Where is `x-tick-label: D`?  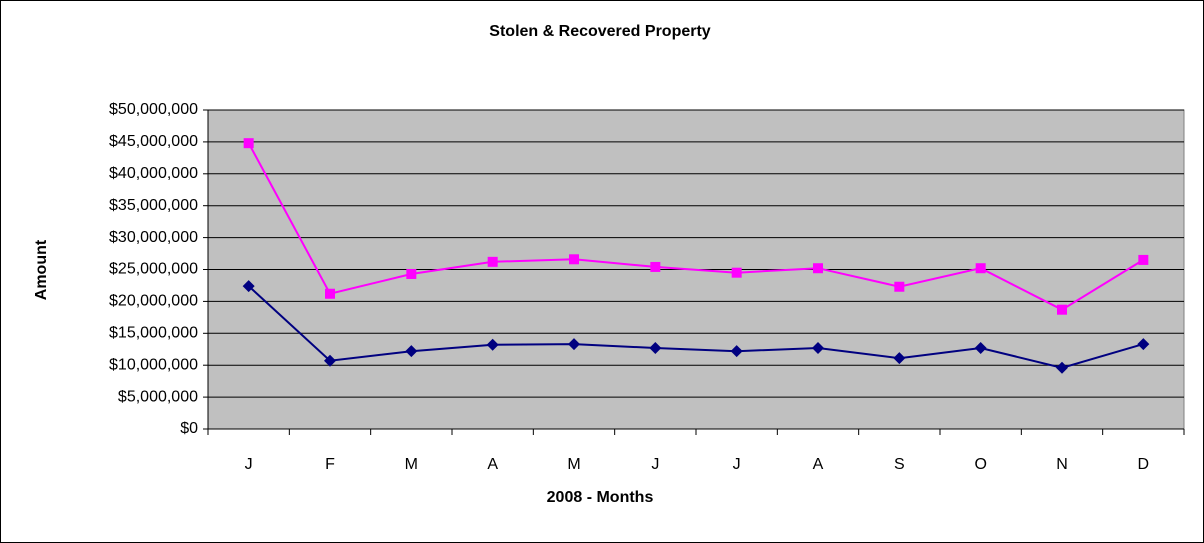
x-tick-label: D is located at coordinates (1144, 464).